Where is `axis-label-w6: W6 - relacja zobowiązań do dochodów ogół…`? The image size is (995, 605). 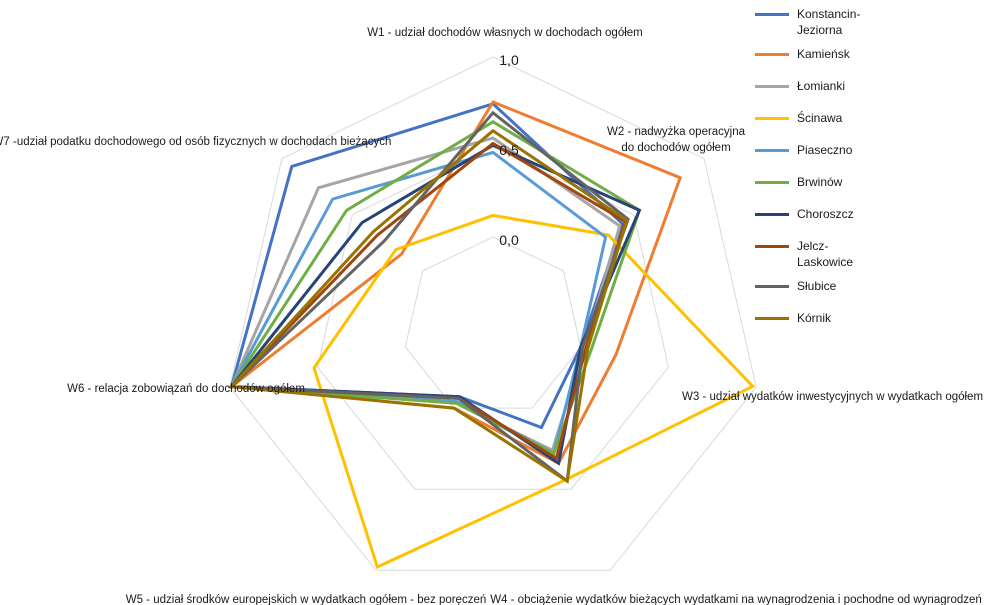
axis-label-w6: W6 - relacja zobowiązań do dochodów ogół… is located at coordinates (186, 389).